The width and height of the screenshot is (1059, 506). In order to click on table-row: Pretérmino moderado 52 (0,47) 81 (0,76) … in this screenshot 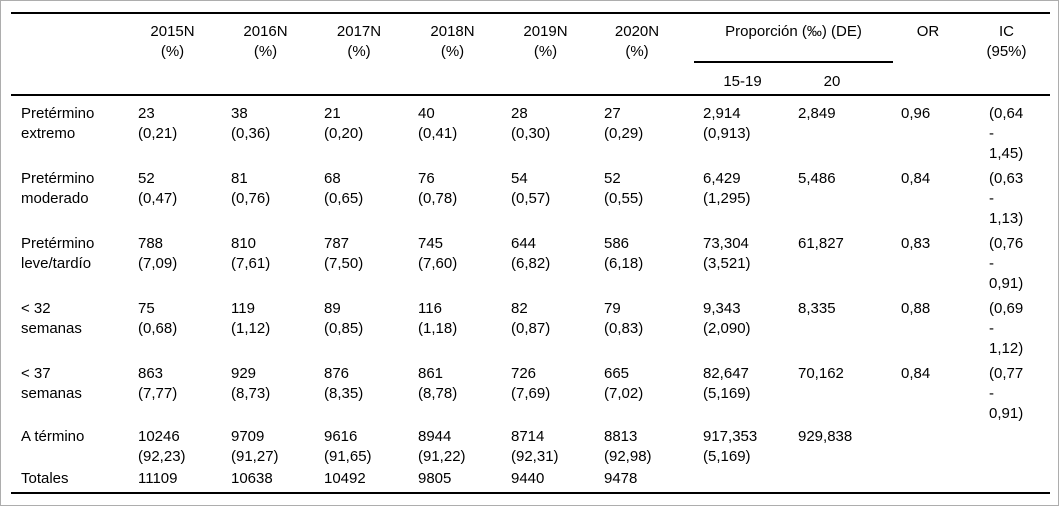, I will do `click(530, 194)`.